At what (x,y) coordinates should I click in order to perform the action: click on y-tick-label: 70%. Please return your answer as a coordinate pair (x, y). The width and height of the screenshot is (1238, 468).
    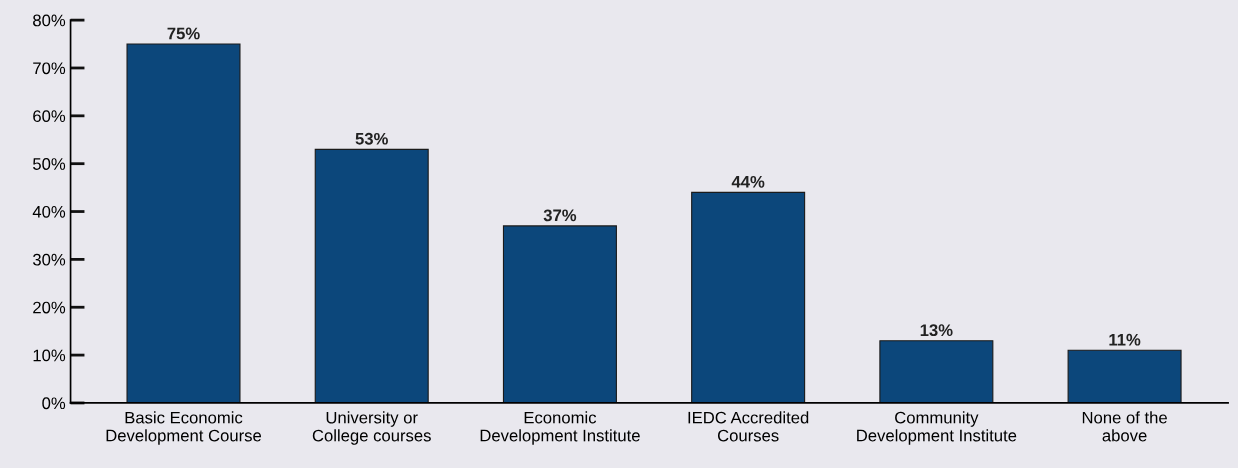
    Looking at the image, I should click on (49, 68).